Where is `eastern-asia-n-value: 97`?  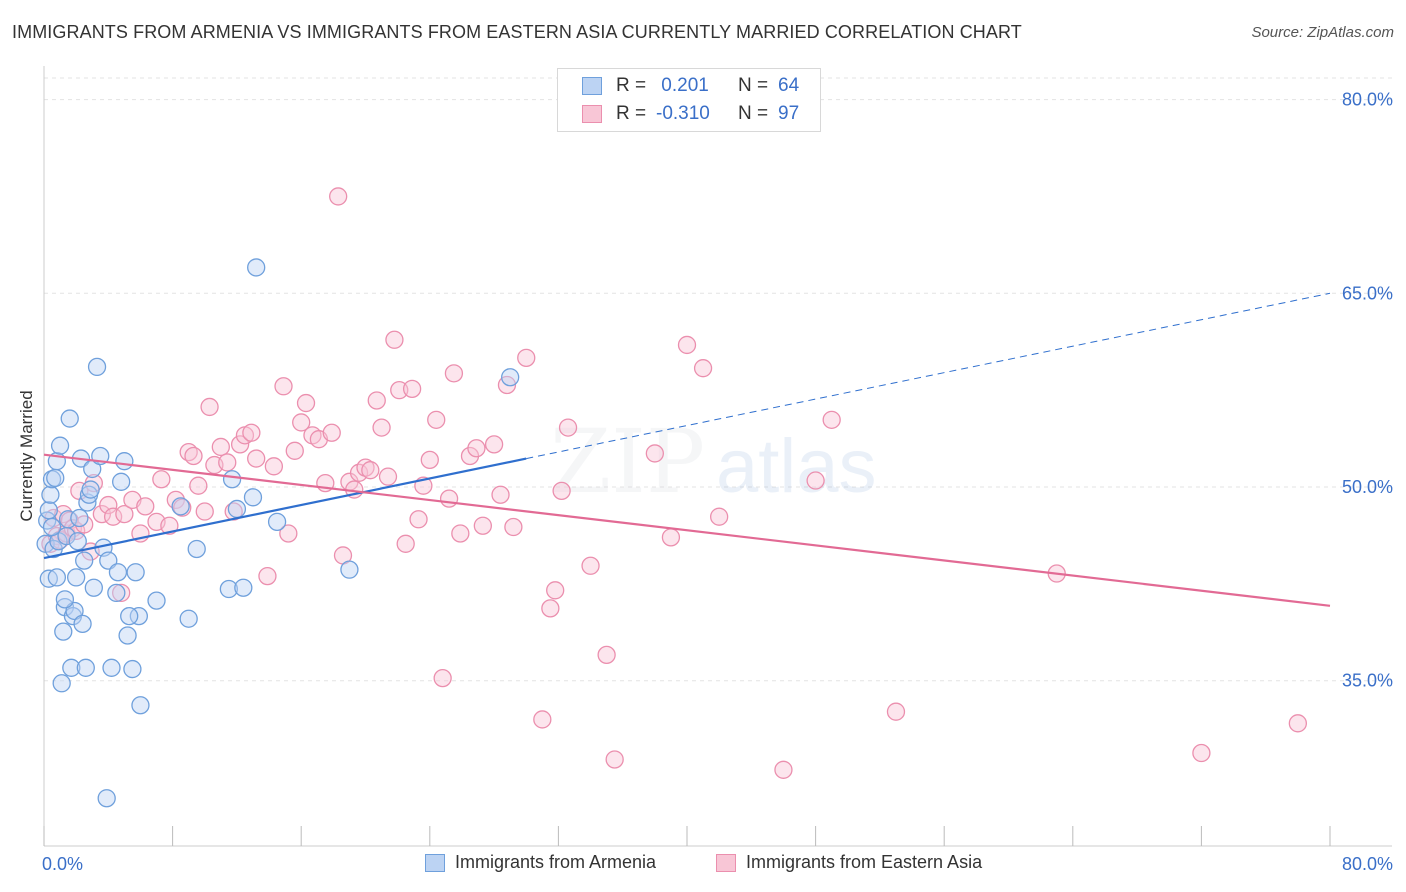
eastern-asia-n-value: 97 is located at coordinates (789, 113).